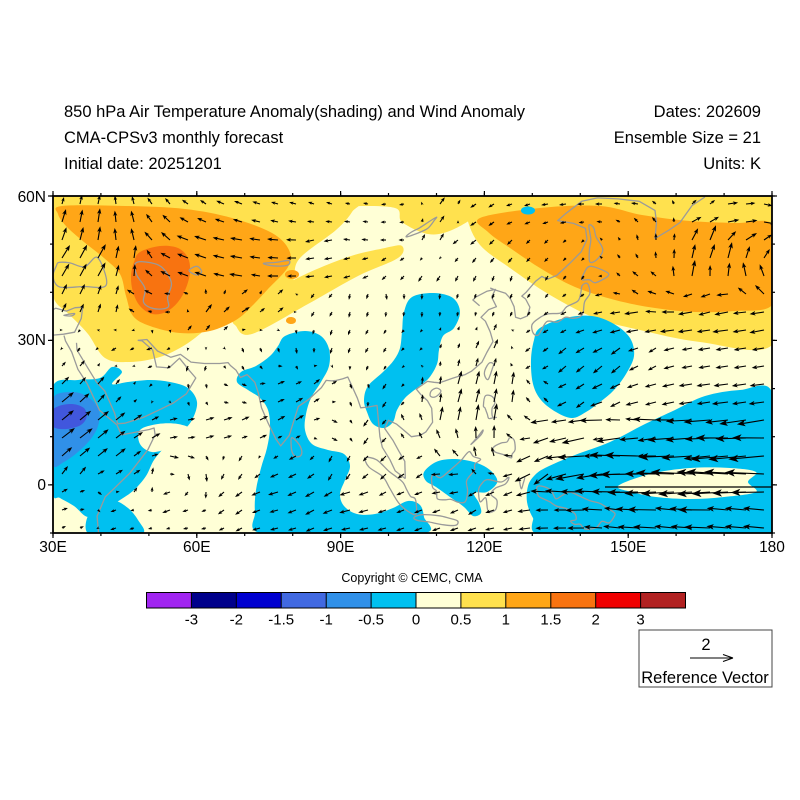 The height and width of the screenshot is (800, 800). What do you see at coordinates (506, 620) in the screenshot?
I see `svg-text: 1` at bounding box center [506, 620].